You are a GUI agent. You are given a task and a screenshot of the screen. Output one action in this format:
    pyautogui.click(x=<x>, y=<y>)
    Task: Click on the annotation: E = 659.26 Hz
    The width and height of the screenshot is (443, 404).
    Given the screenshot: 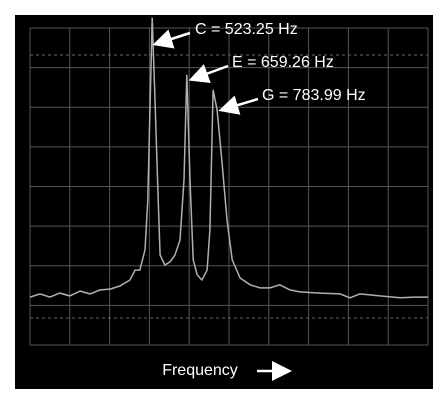 What is the action you would take?
    pyautogui.click(x=283, y=62)
    